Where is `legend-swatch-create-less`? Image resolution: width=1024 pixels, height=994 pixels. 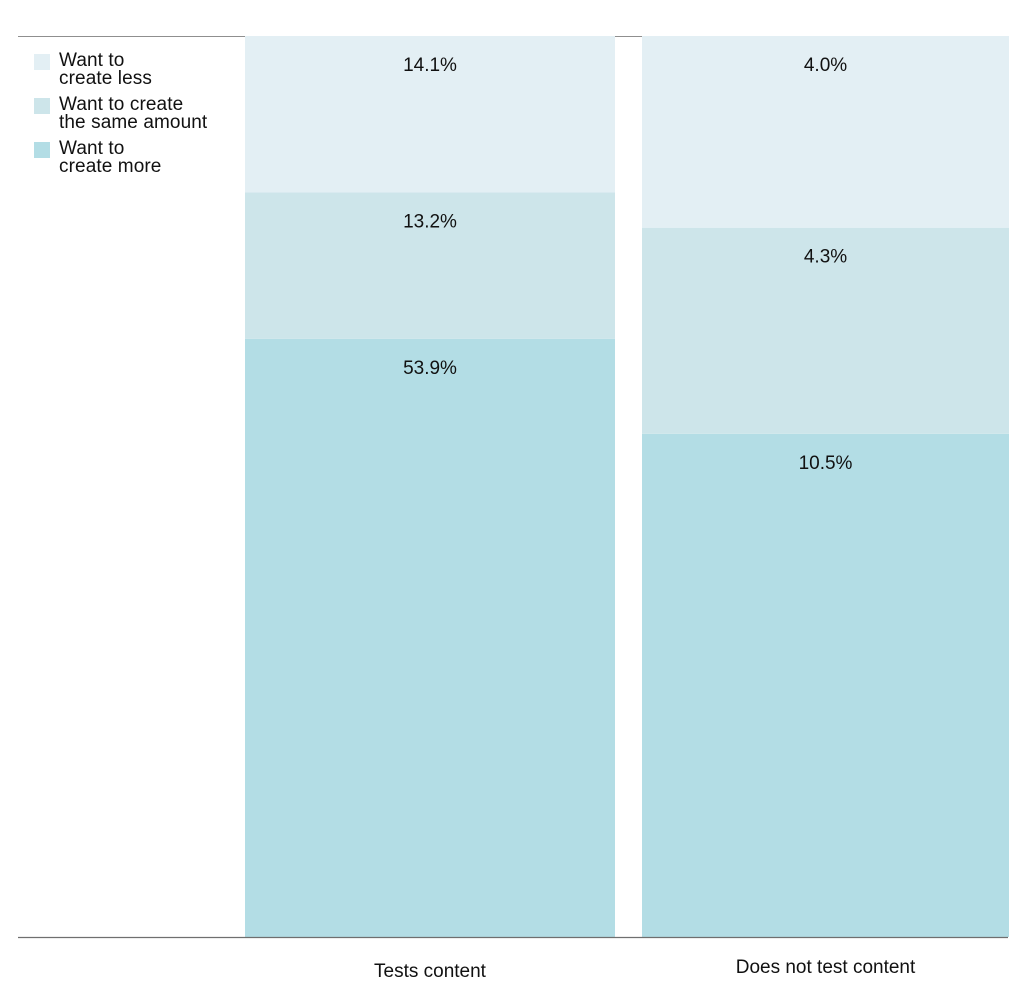 legend-swatch-create-less is located at coordinates (42, 62).